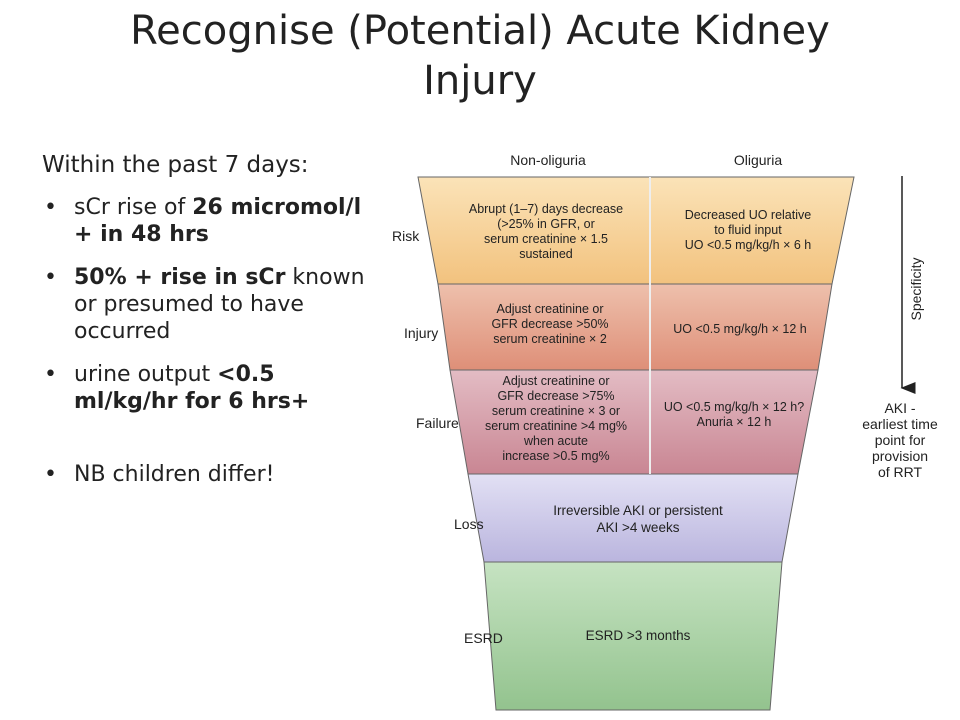 The width and height of the screenshot is (960, 720). What do you see at coordinates (916, 289) in the screenshot?
I see `specificity-label: Specificity` at bounding box center [916, 289].